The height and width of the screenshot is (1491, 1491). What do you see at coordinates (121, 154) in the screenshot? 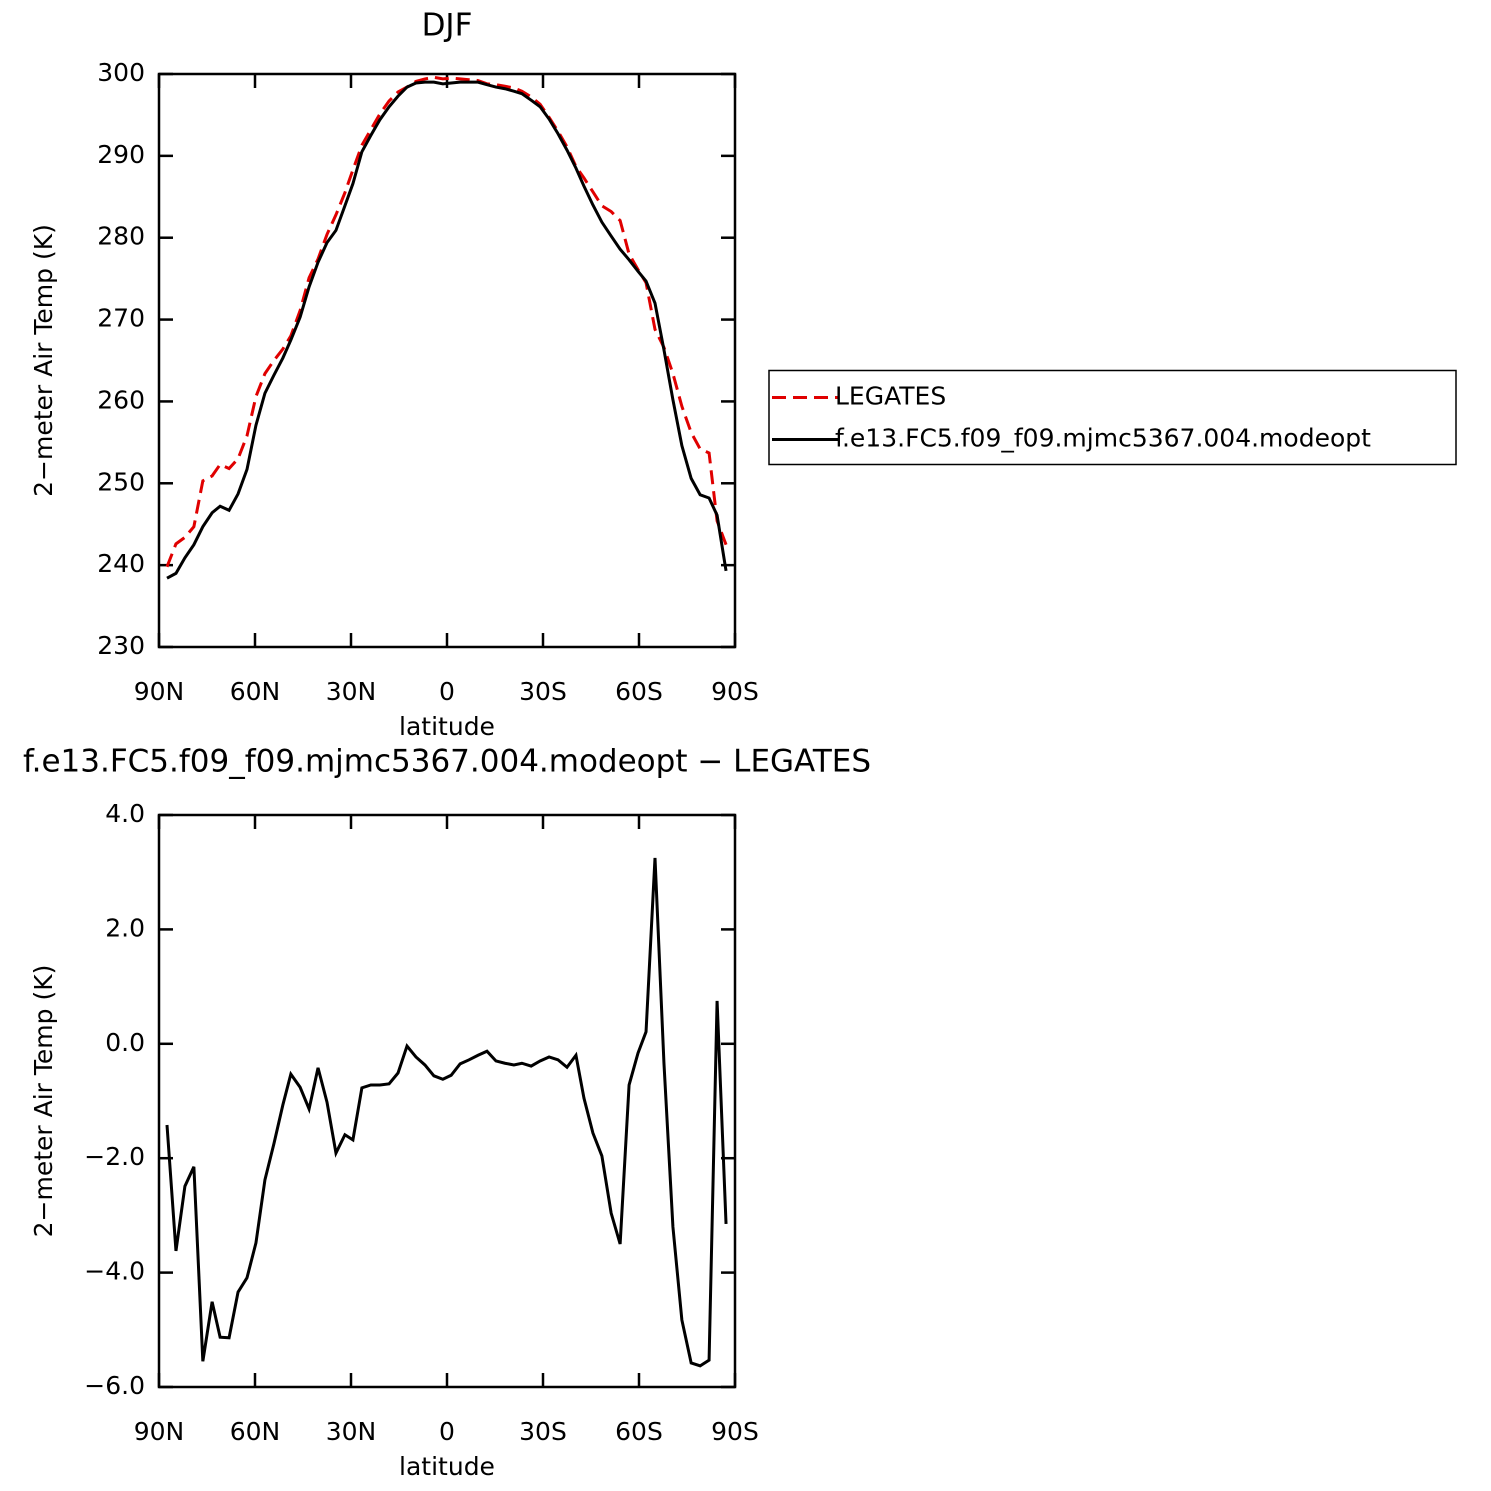
I see `y-tick-label: 290` at bounding box center [121, 154].